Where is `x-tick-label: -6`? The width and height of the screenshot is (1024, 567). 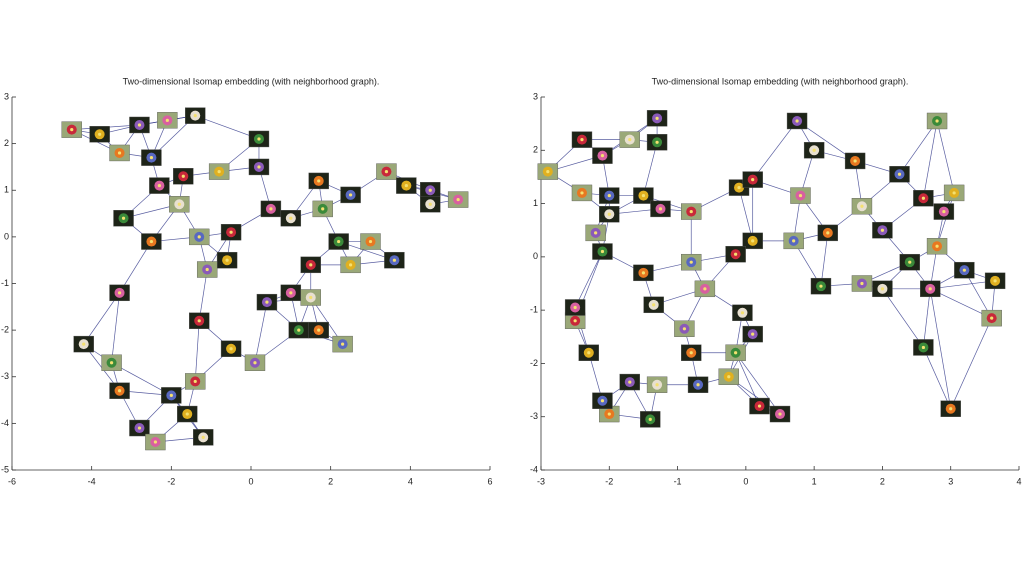 x-tick-label: -6 is located at coordinates (12, 481).